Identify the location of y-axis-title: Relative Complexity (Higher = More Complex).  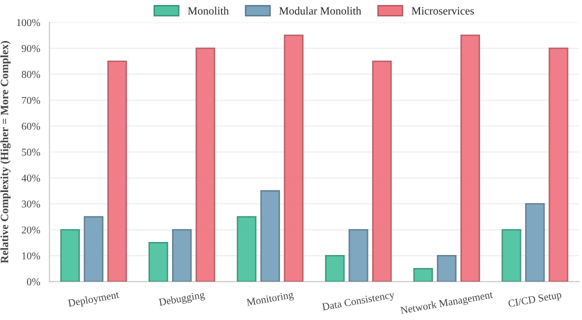
(5, 152).